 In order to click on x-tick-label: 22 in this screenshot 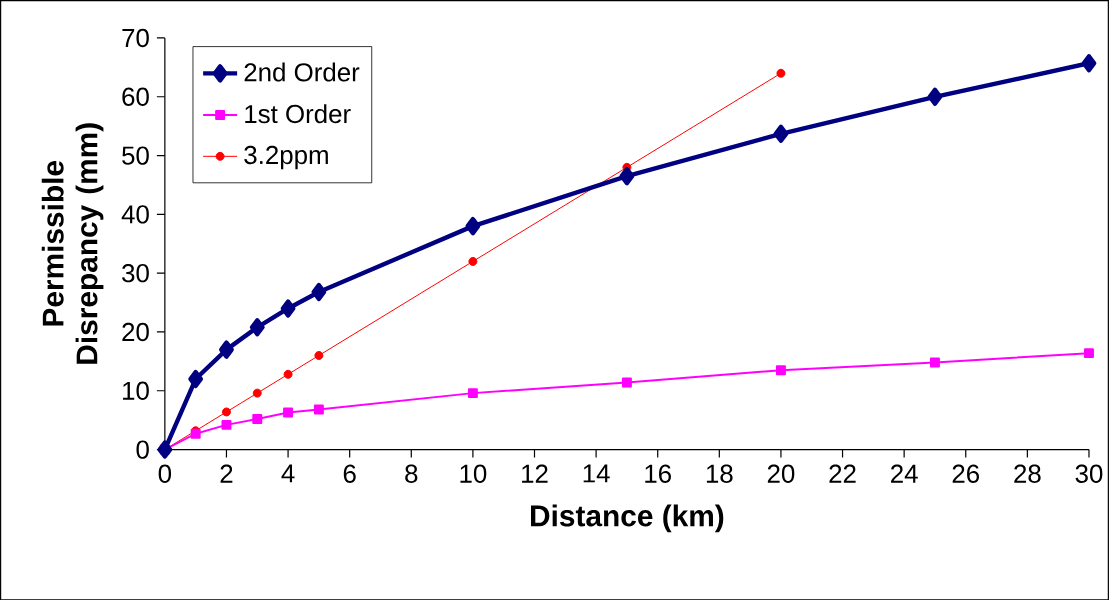, I will do `click(842, 473)`.